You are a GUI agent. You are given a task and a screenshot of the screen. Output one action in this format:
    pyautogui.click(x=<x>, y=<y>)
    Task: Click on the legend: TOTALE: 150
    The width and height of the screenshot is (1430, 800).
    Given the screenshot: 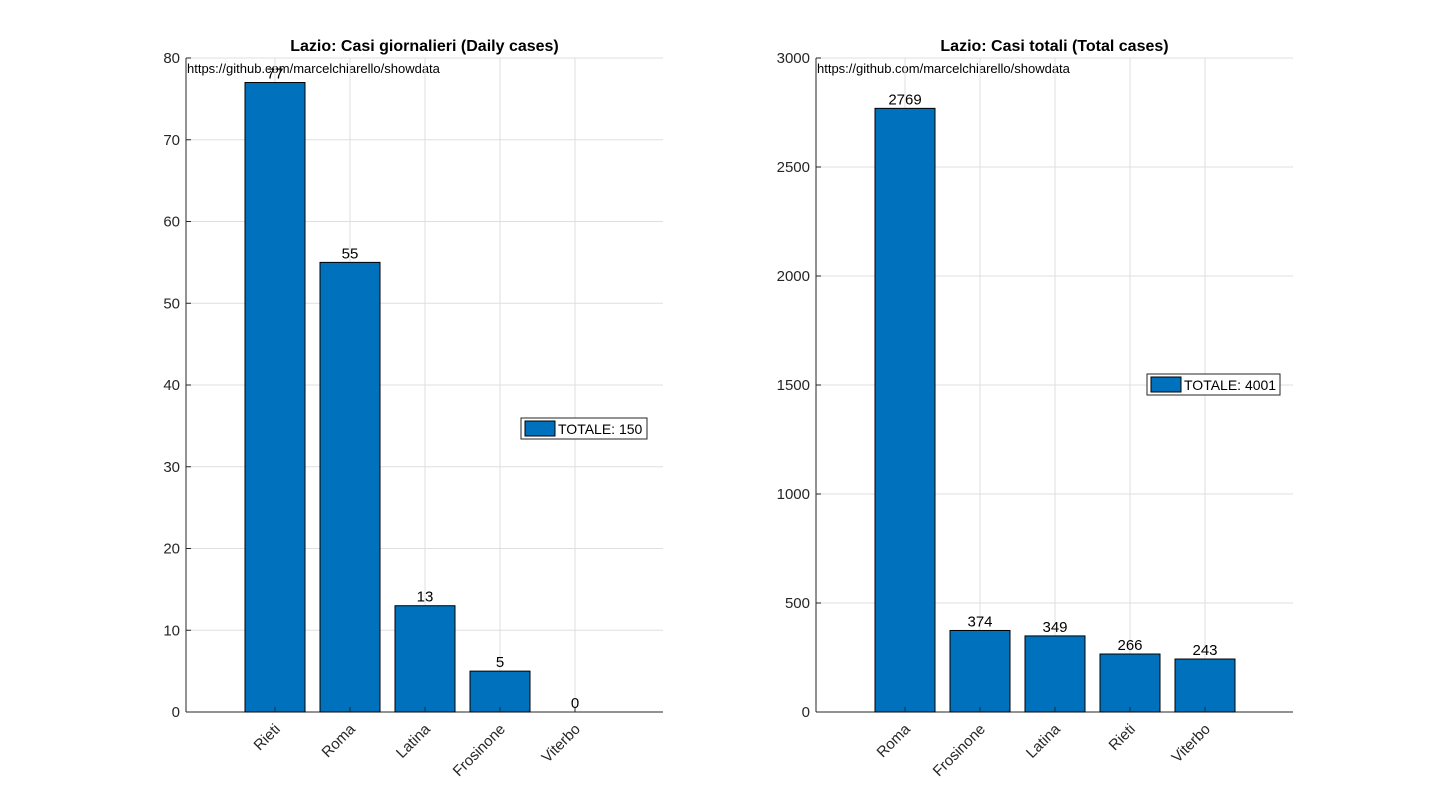 What is the action you would take?
    pyautogui.click(x=584, y=428)
    